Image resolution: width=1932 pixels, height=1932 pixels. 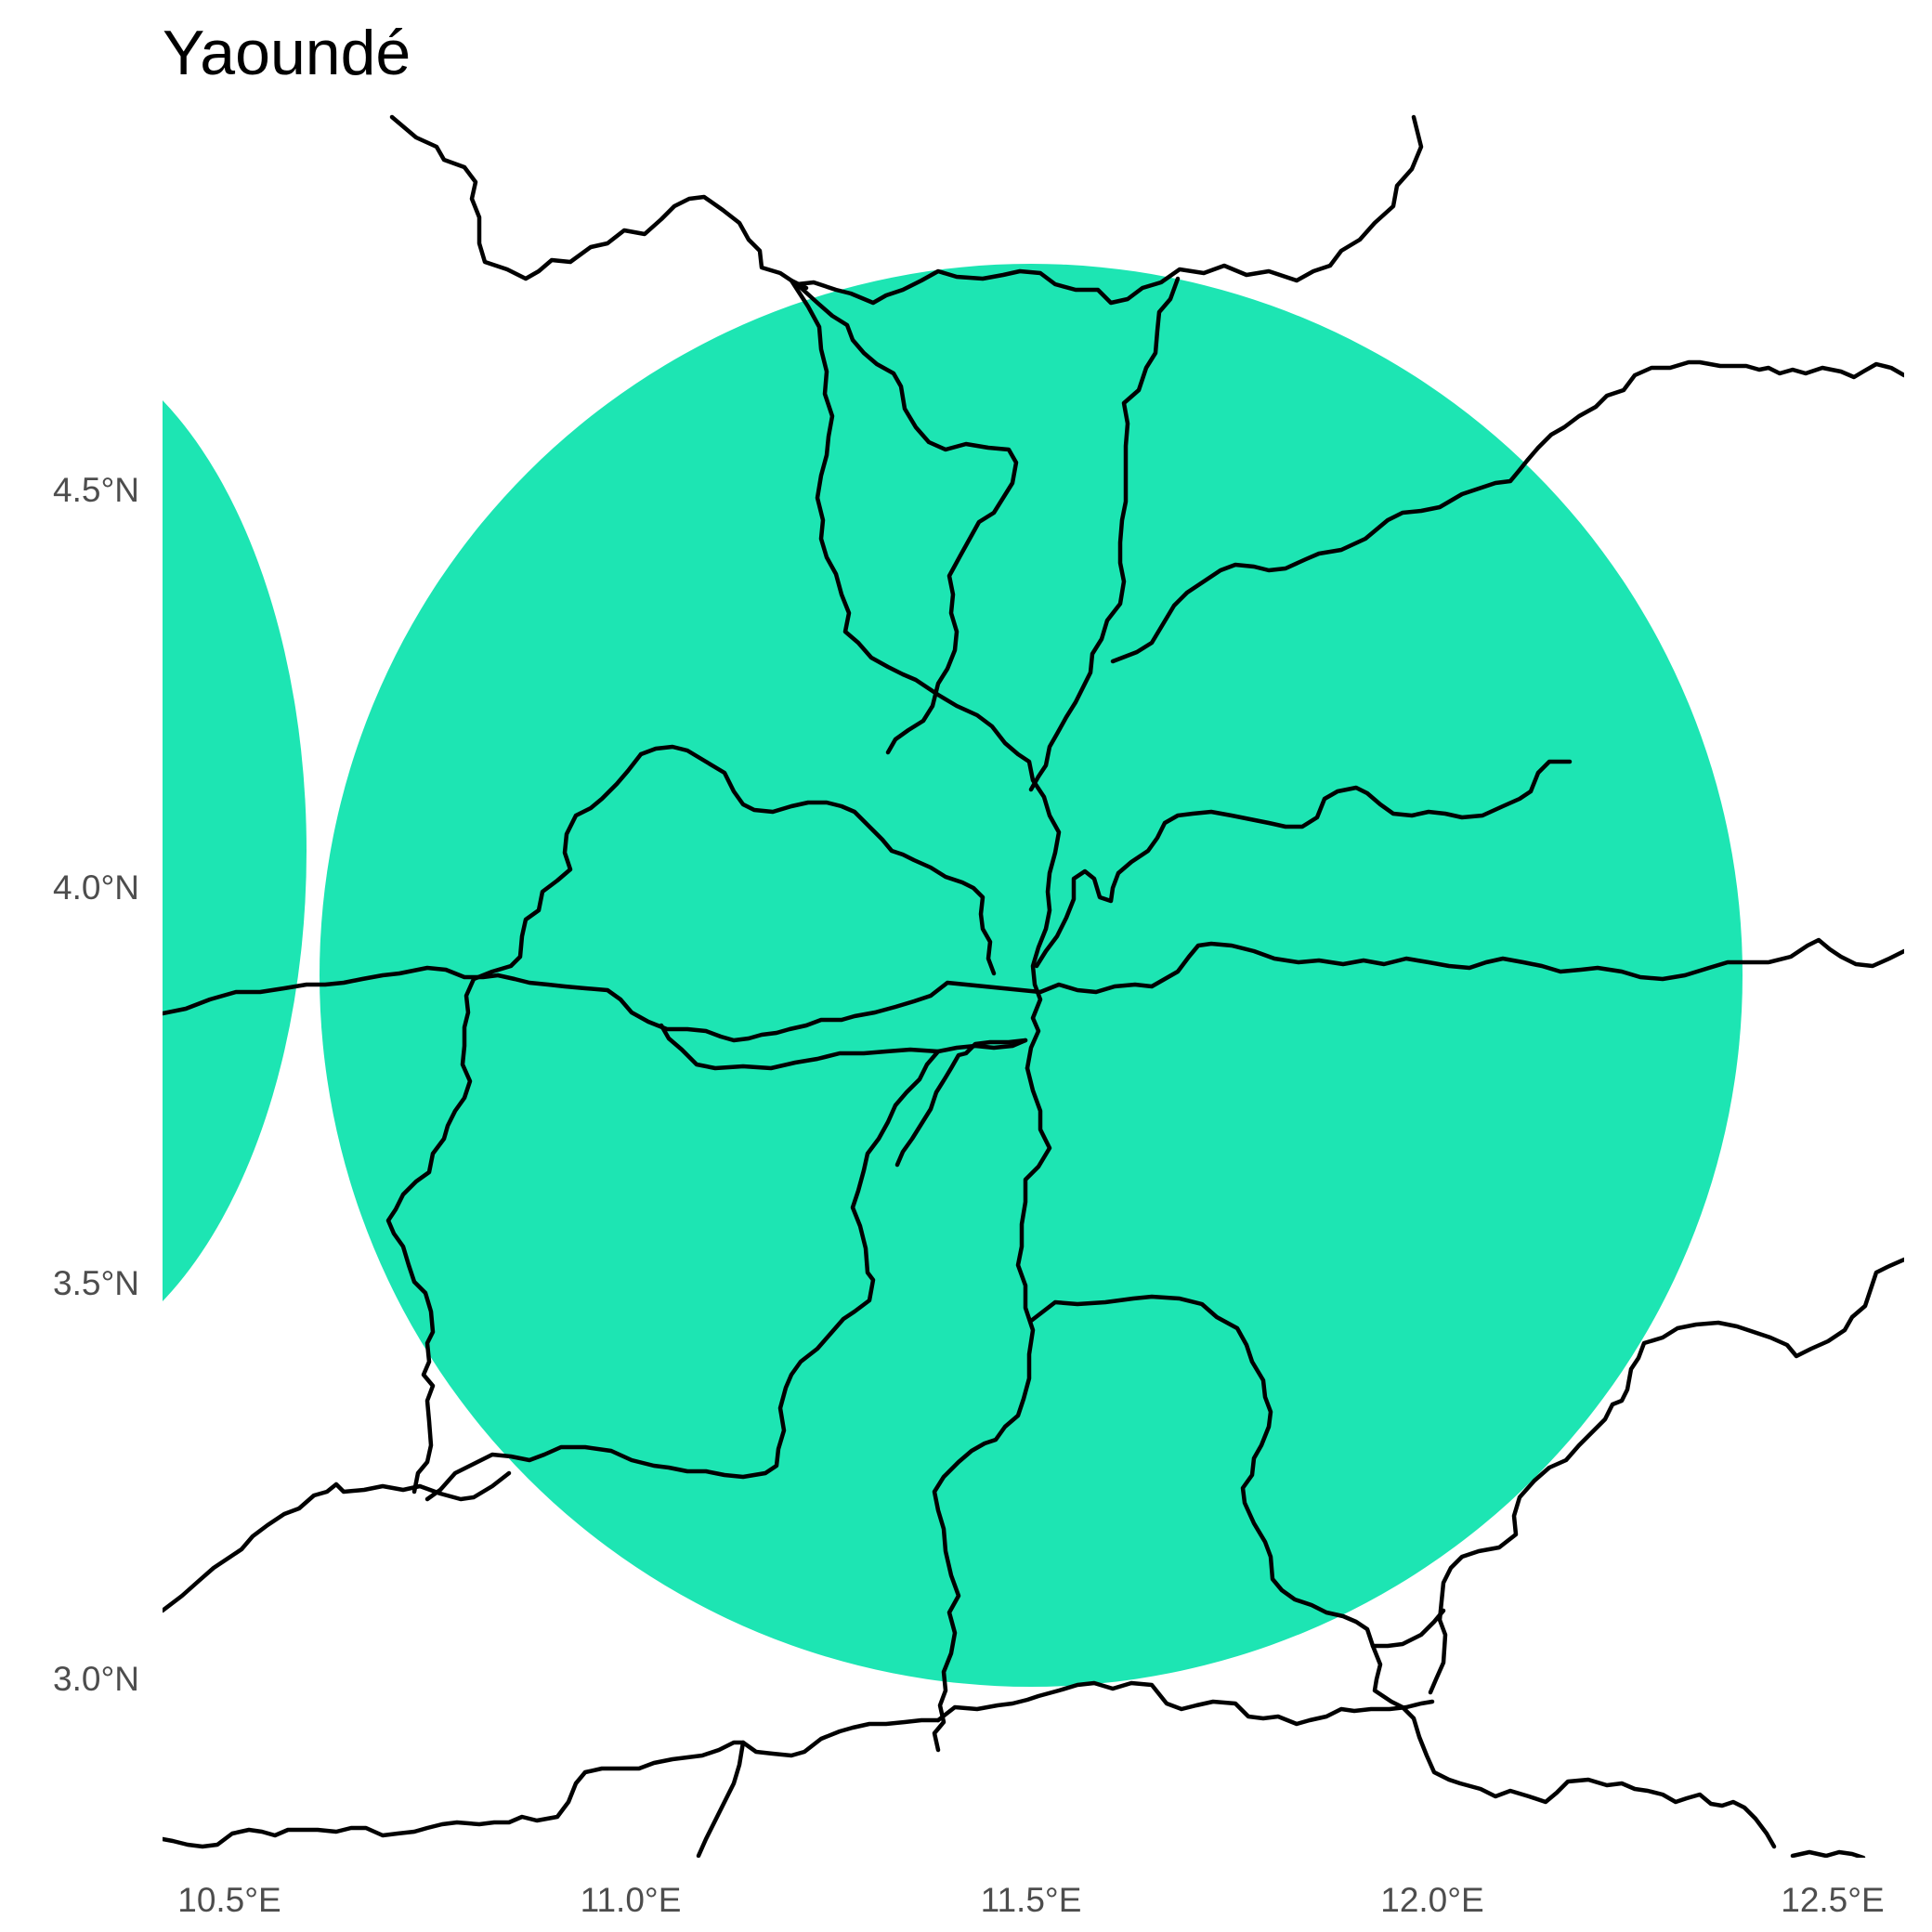 What do you see at coordinates (96, 1084) in the screenshot?
I see `y-axis: 4.5°N 4.0°N 3.5°N 3.0°N` at bounding box center [96, 1084].